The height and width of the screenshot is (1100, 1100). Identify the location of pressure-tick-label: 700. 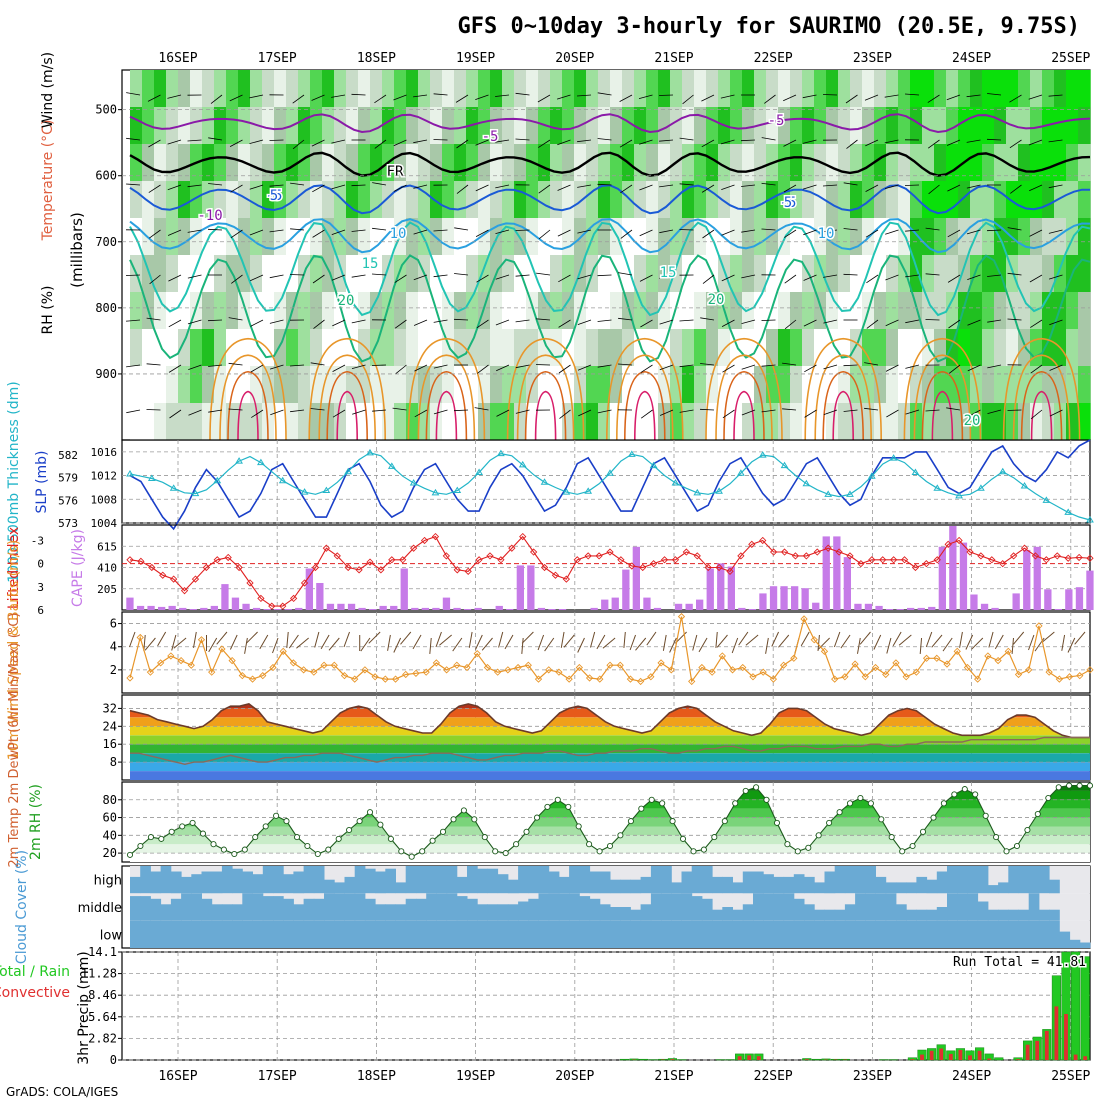
(106, 242).